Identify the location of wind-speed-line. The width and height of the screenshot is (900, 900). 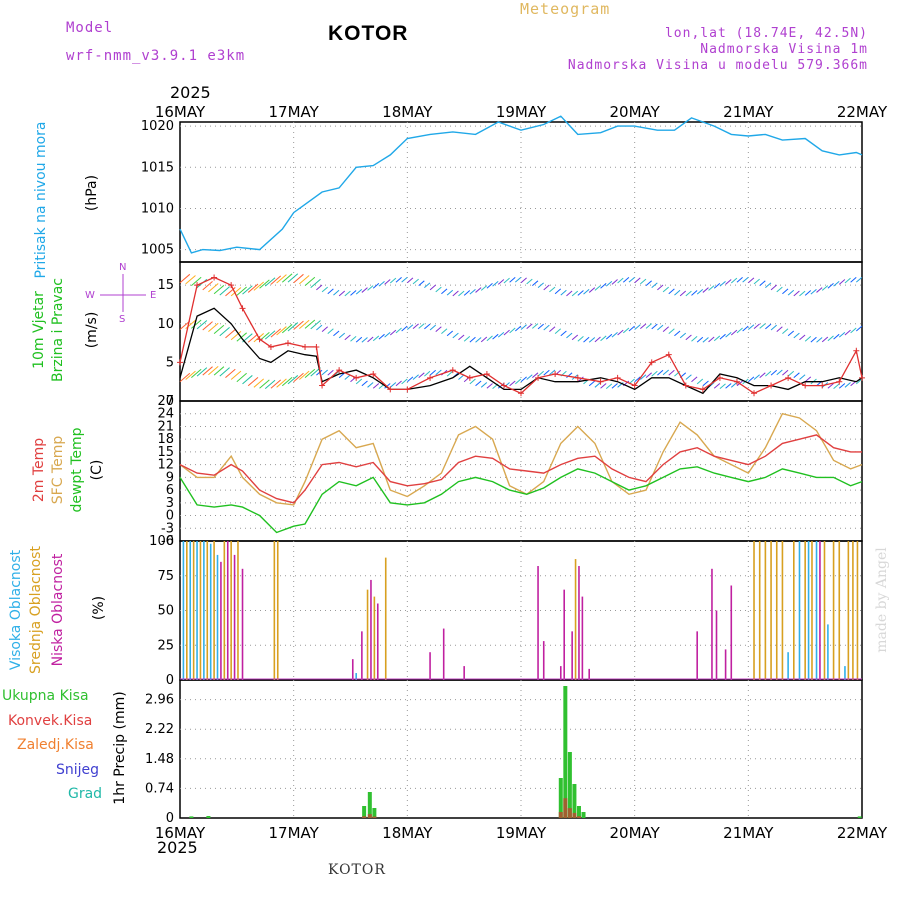
(521, 351).